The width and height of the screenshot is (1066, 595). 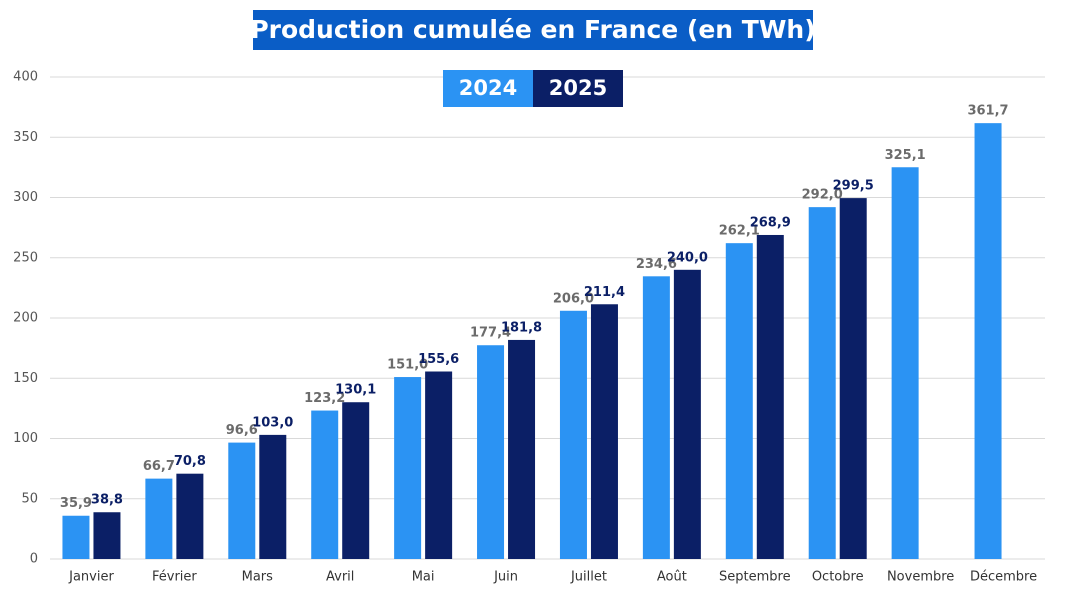 I want to click on value-label: 361,7, so click(x=987, y=111).